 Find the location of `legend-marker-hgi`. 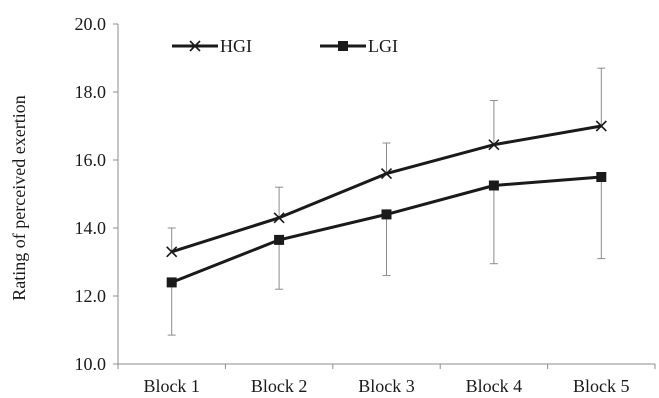

legend-marker-hgi is located at coordinates (195, 46).